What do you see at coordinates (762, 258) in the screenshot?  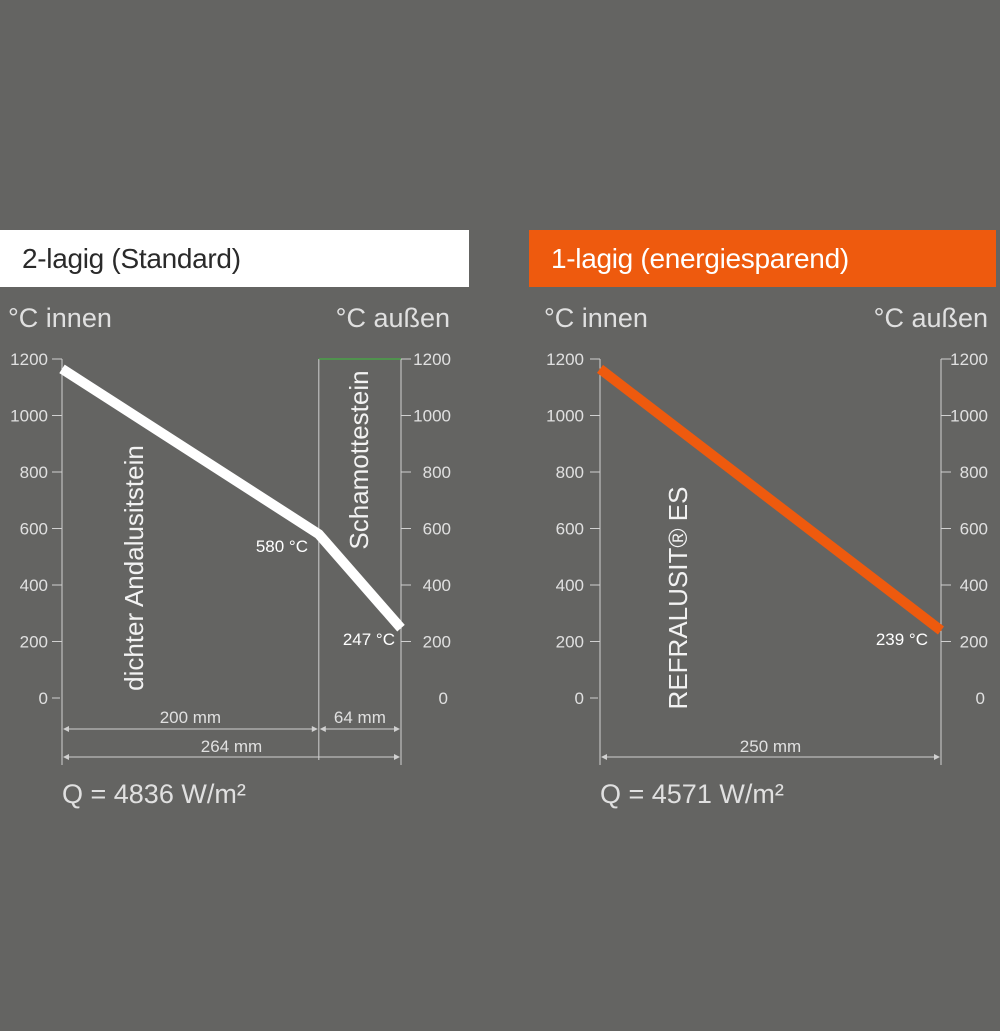 I see `header-energy-saving: 1-lagig (energiesparend)` at bounding box center [762, 258].